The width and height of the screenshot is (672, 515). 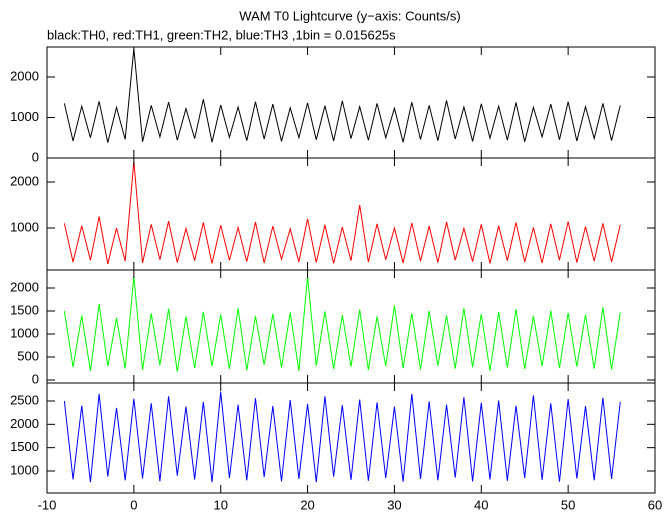 What do you see at coordinates (28, 355) in the screenshot?
I see `y-tick-label: 500` at bounding box center [28, 355].